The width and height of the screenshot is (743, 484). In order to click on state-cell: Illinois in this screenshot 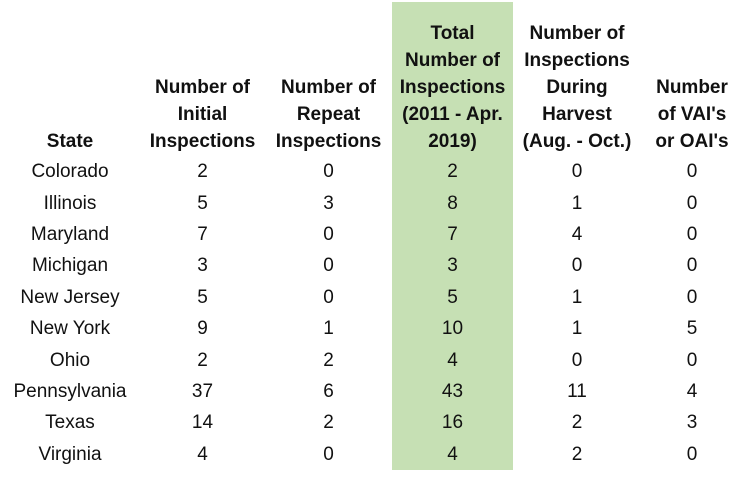, I will do `click(70, 203)`.